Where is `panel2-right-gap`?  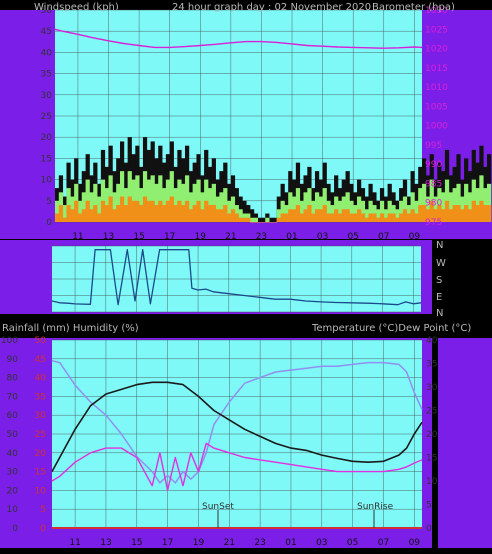
panel2-right-gap is located at coordinates (435, 443).